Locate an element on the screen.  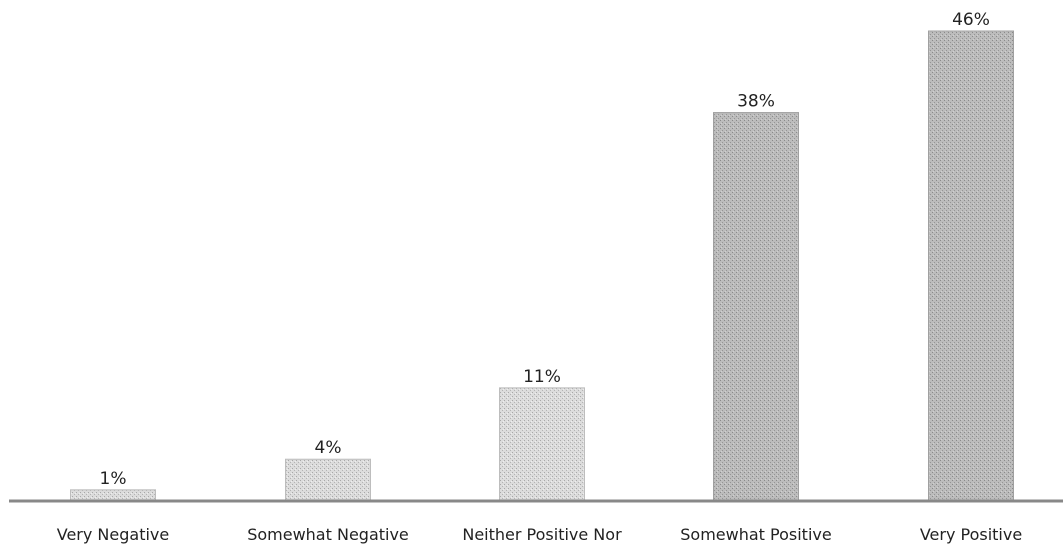
bar-very-negative is located at coordinates (113, 495).